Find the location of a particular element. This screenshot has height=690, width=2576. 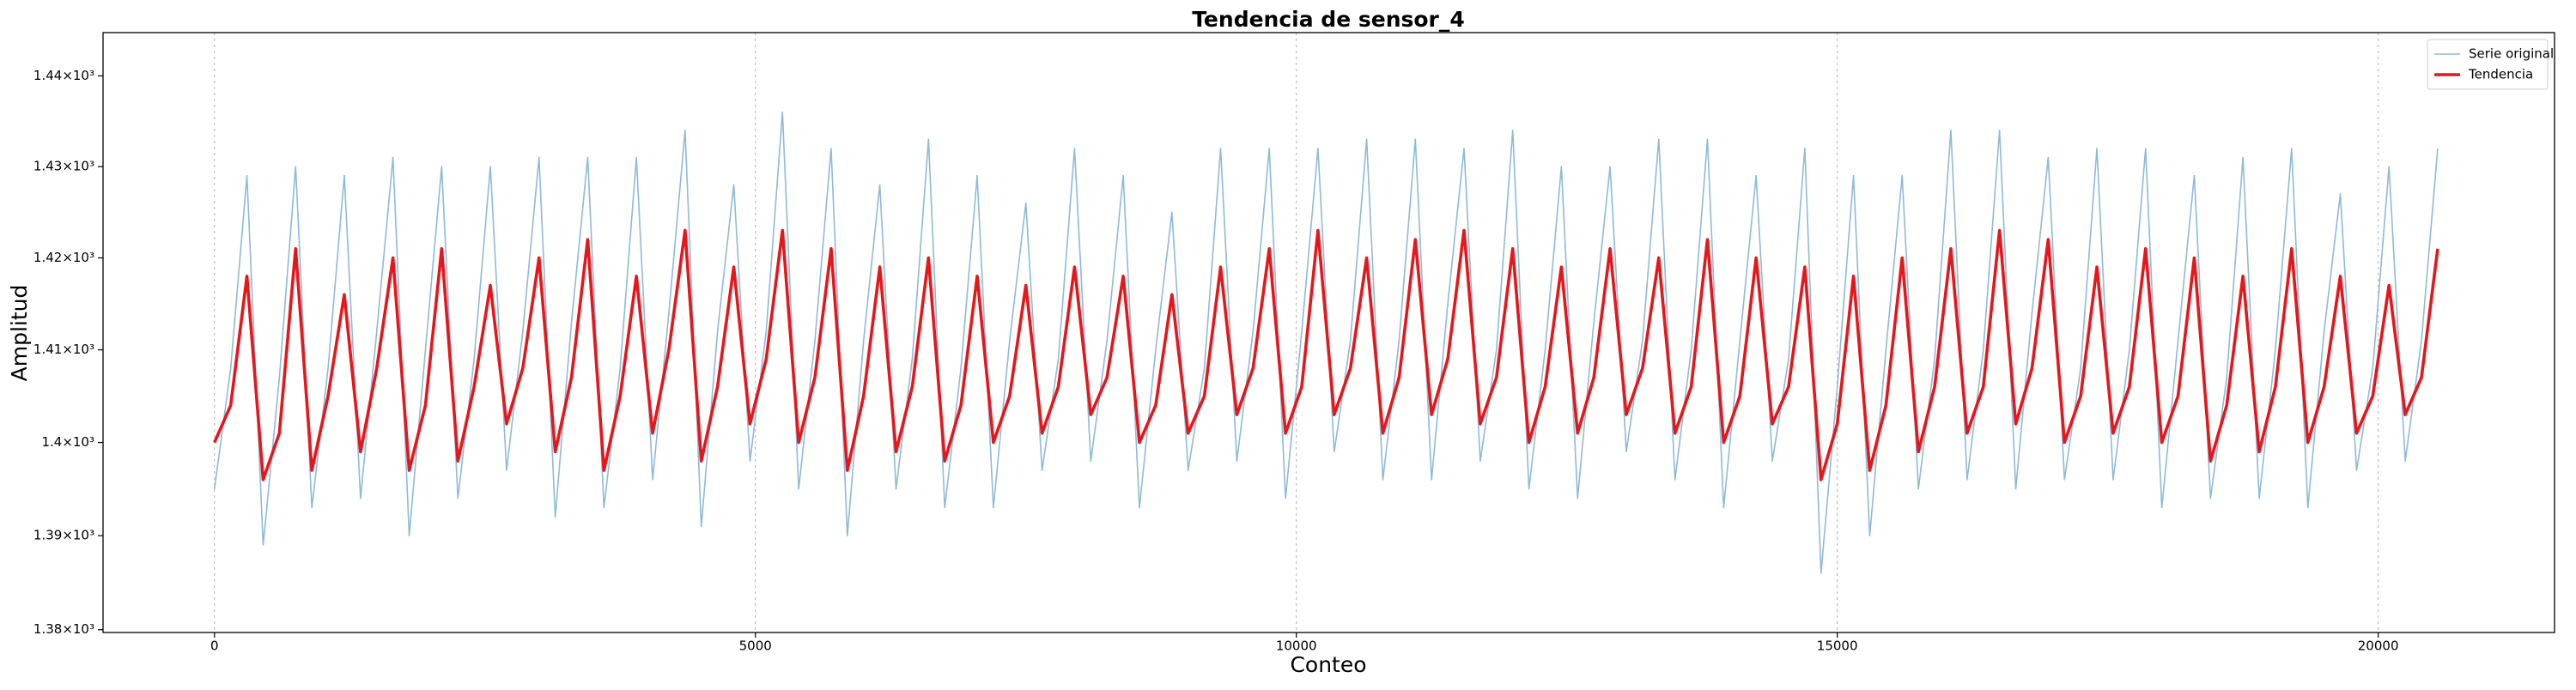

y-tick-label: 1.38×10³ is located at coordinates (64, 629).